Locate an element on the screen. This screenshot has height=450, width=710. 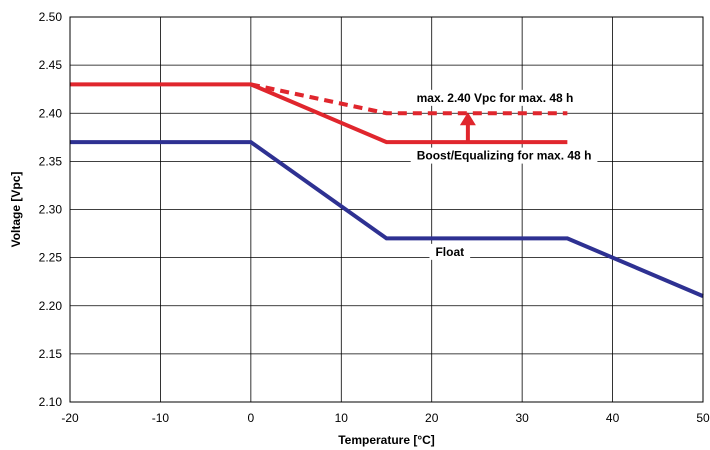
x-tick-label: 20 is located at coordinates (432, 418).